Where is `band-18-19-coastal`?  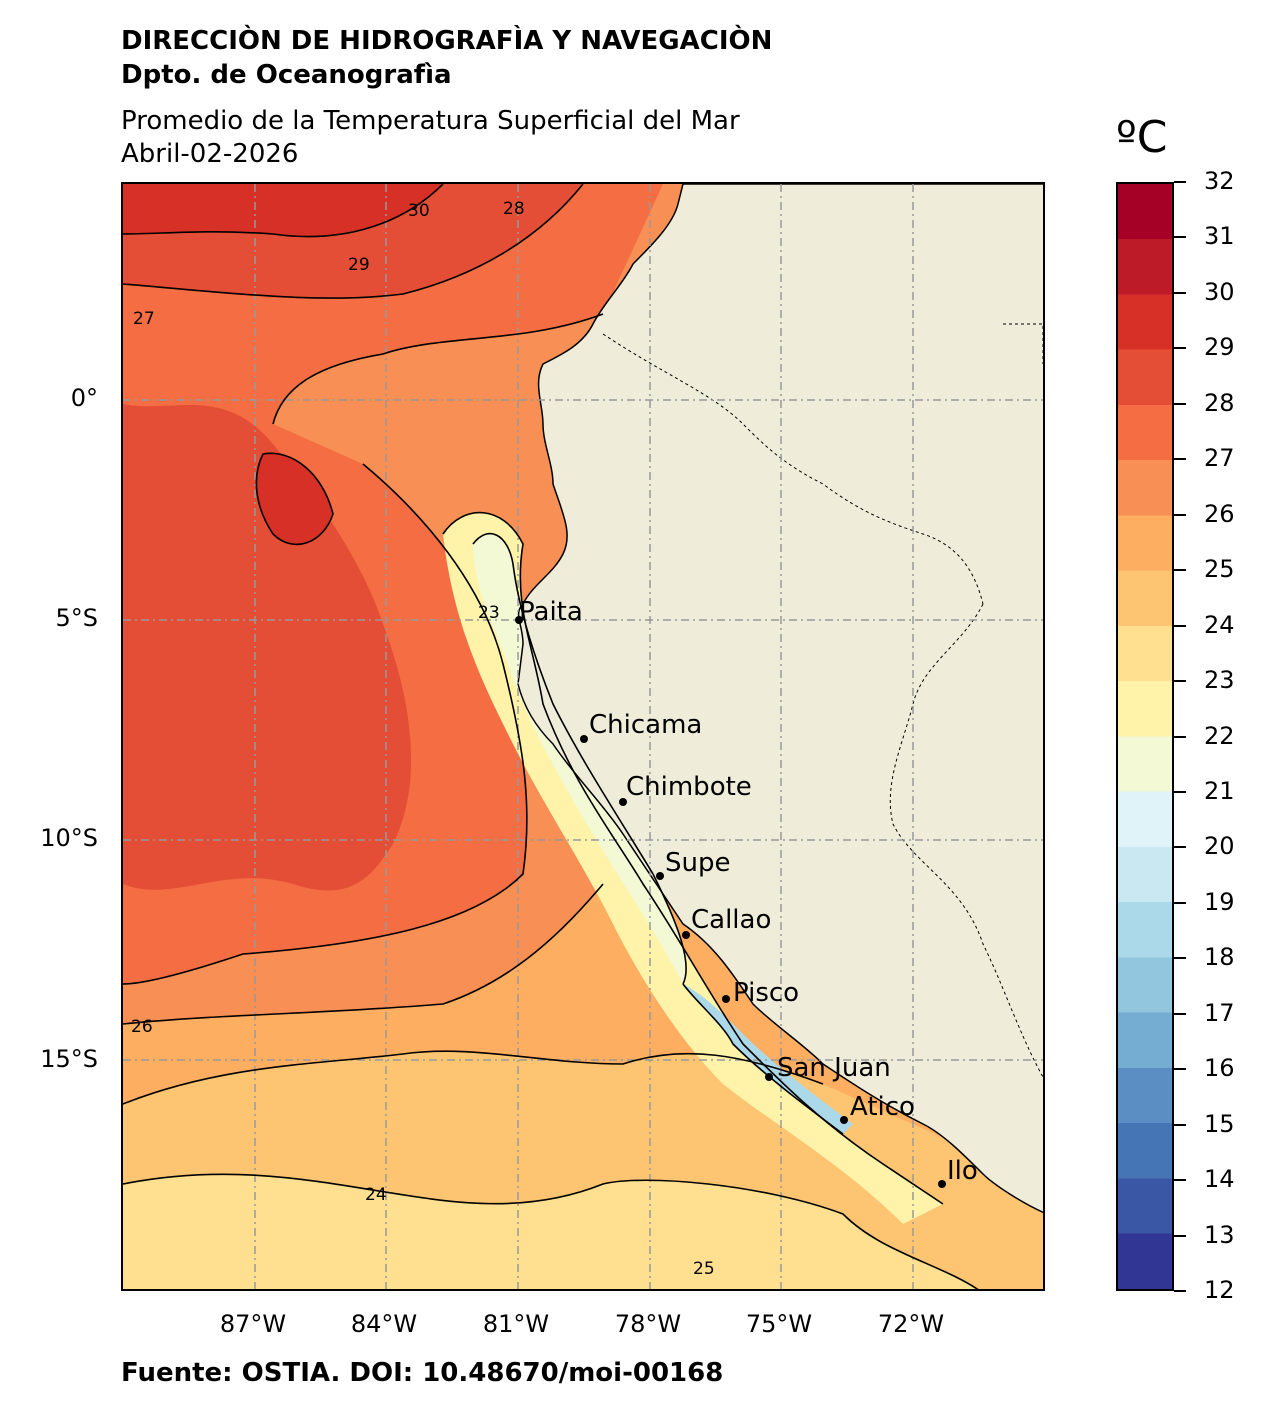 band-18-19-coastal is located at coordinates (768, 1059).